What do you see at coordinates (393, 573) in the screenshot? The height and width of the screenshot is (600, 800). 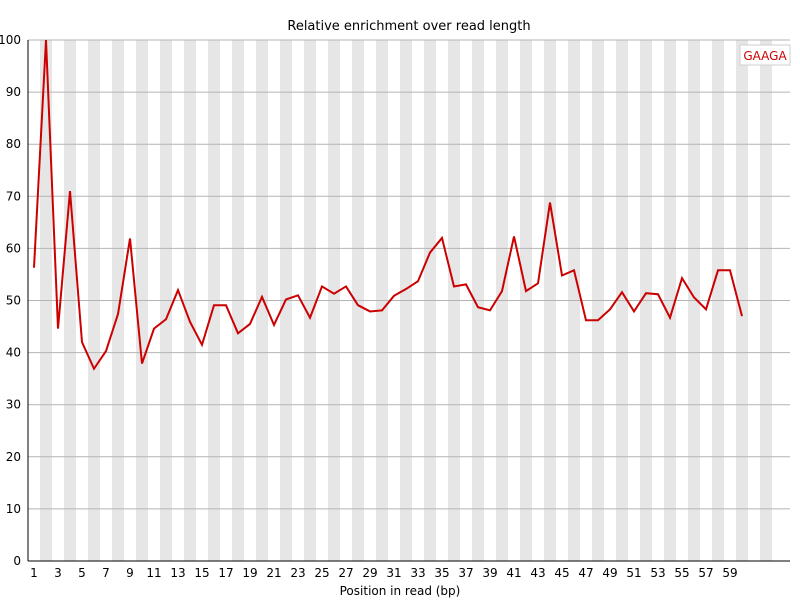 I see `x-tick-label: 31` at bounding box center [393, 573].